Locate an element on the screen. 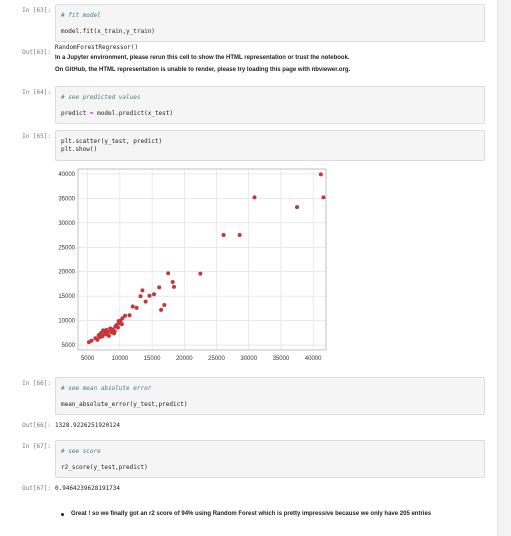 This screenshot has height=536, width=511. code-comment: # see predicted values is located at coordinates (100, 97).